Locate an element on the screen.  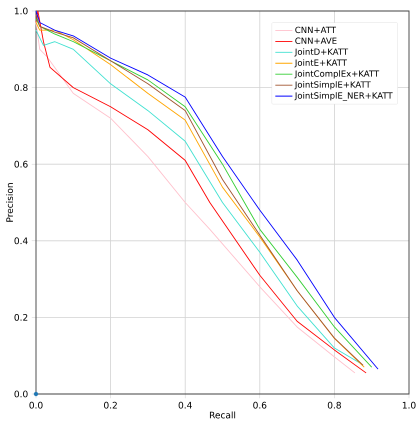
y-tick-label: 0.8 is located at coordinates (21, 87).